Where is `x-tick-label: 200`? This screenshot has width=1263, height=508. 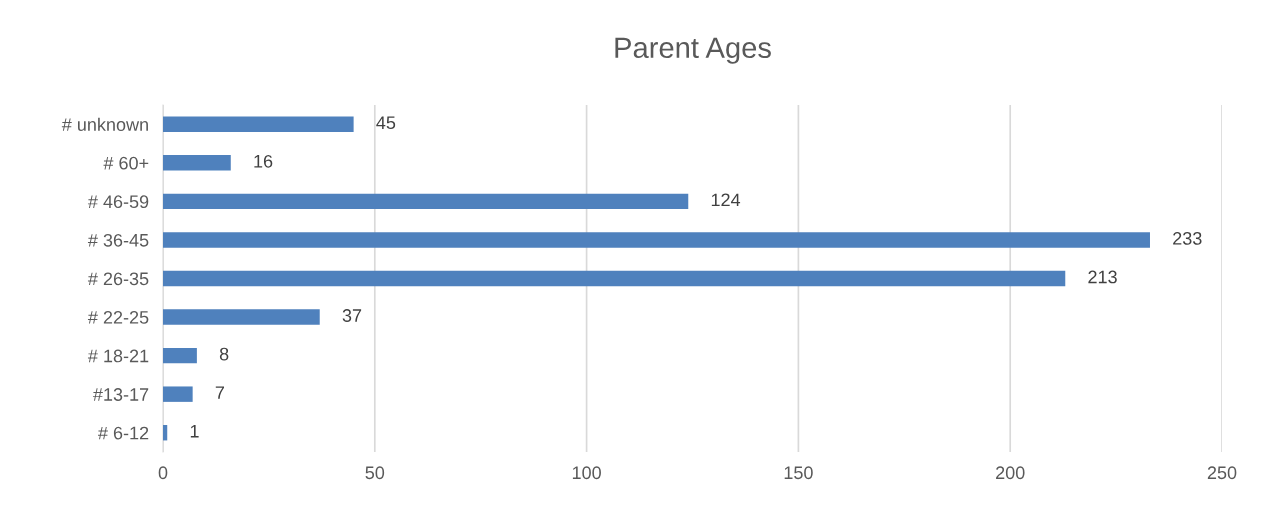 x-tick-label: 200 is located at coordinates (1010, 473).